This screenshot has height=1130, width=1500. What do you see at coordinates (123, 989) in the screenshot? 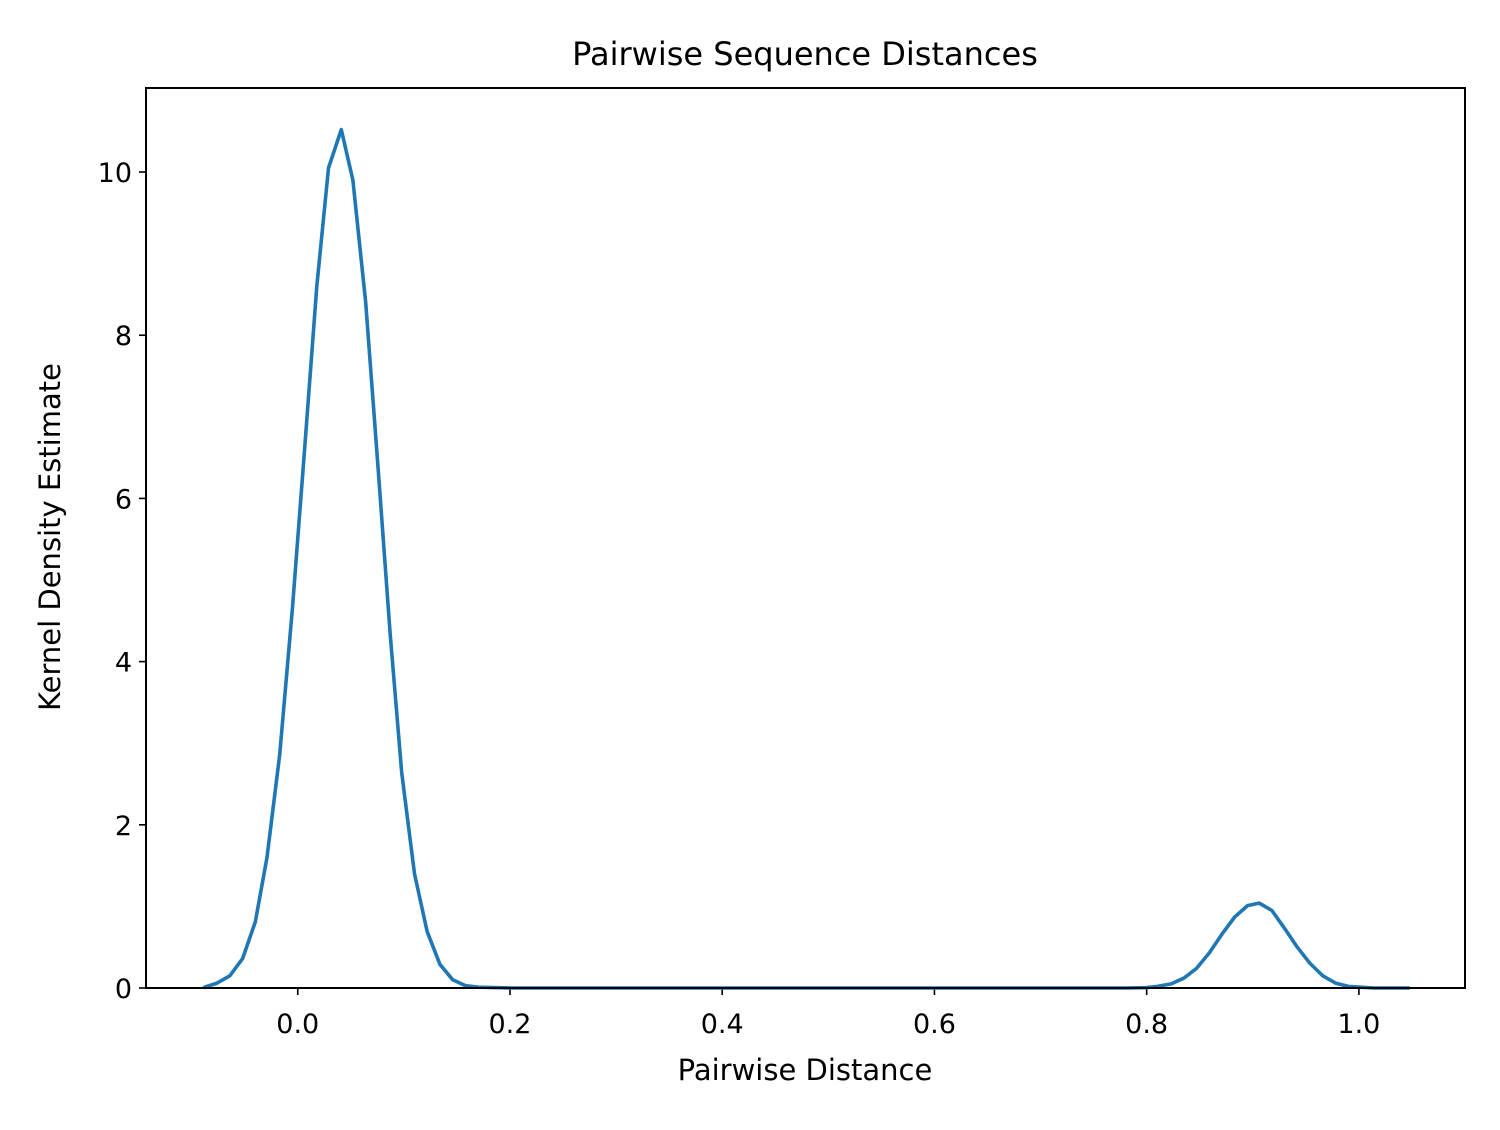
I see `y-tick-label: 0` at bounding box center [123, 989].